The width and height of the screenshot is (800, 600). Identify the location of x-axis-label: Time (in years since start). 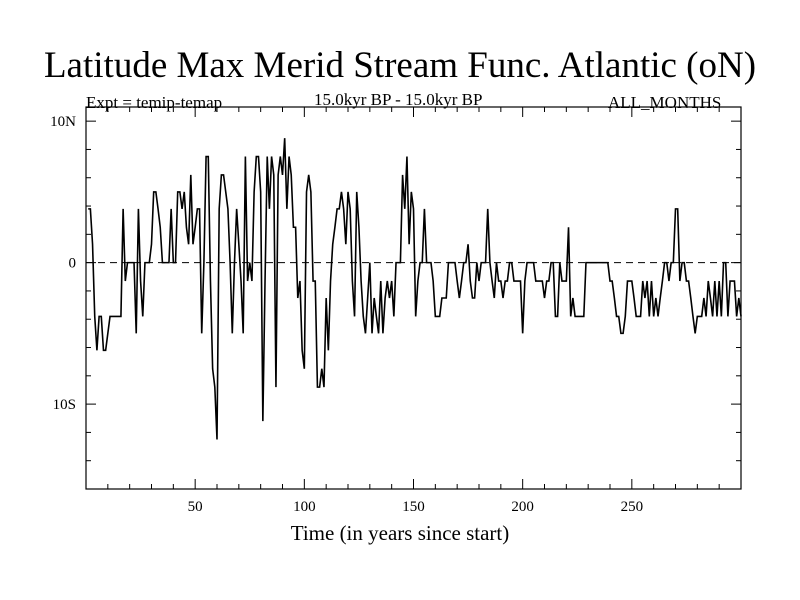
(400, 533).